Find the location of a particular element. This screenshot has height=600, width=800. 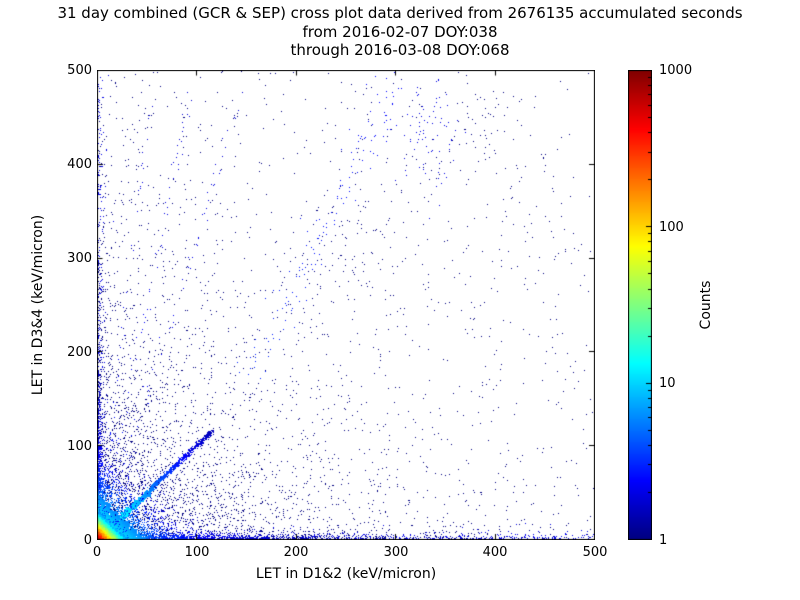

colorbar-tick-100: 100 is located at coordinates (671, 227).